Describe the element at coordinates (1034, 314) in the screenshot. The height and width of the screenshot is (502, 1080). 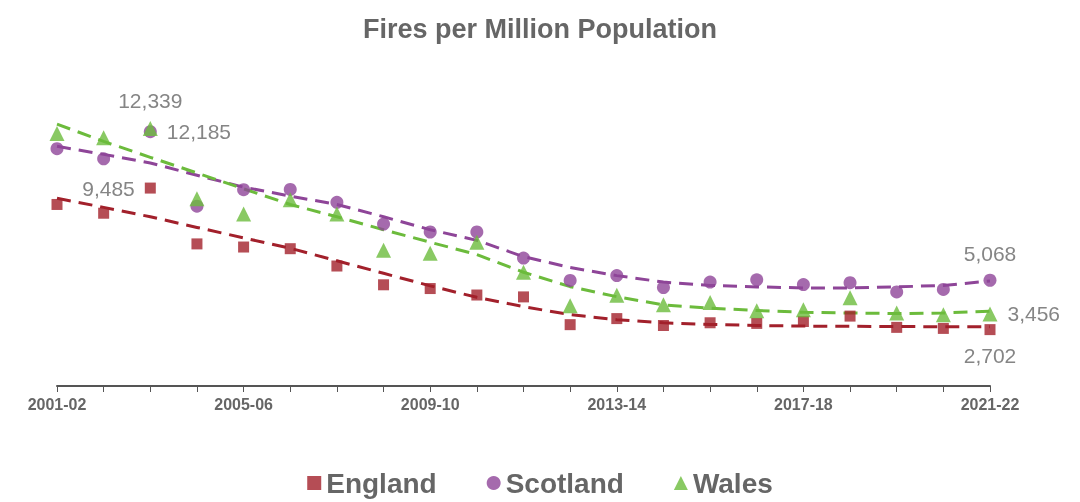
I see `data-label: 3,456` at that location.